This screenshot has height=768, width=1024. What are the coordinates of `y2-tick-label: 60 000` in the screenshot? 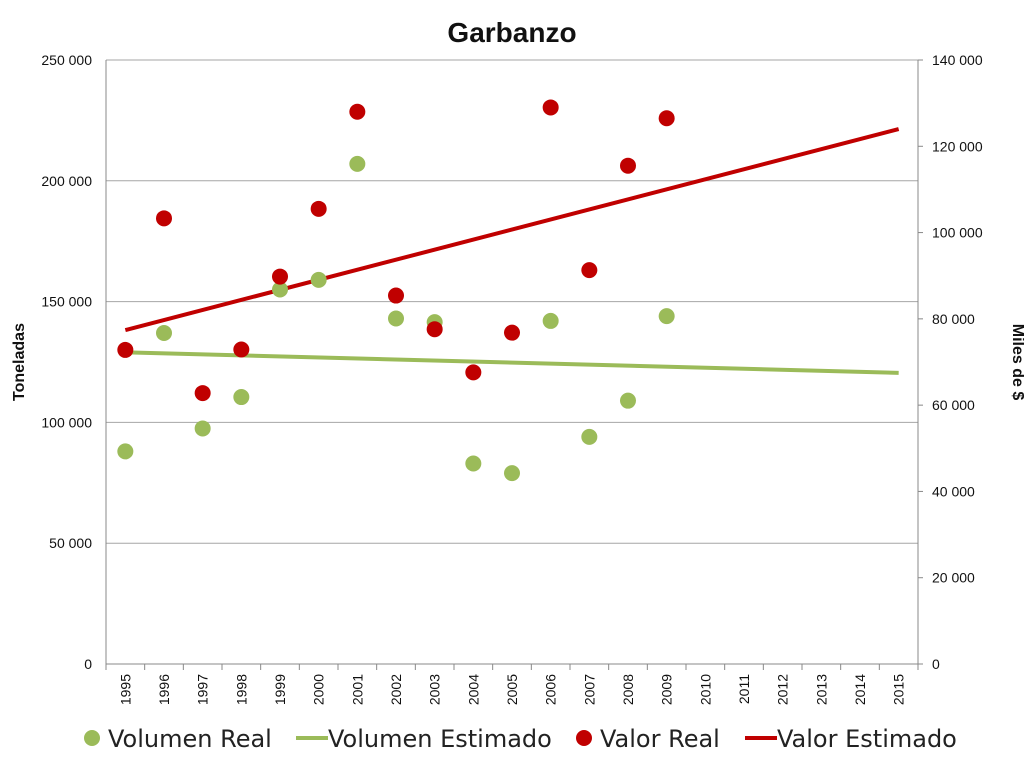 It's located at (953, 405).